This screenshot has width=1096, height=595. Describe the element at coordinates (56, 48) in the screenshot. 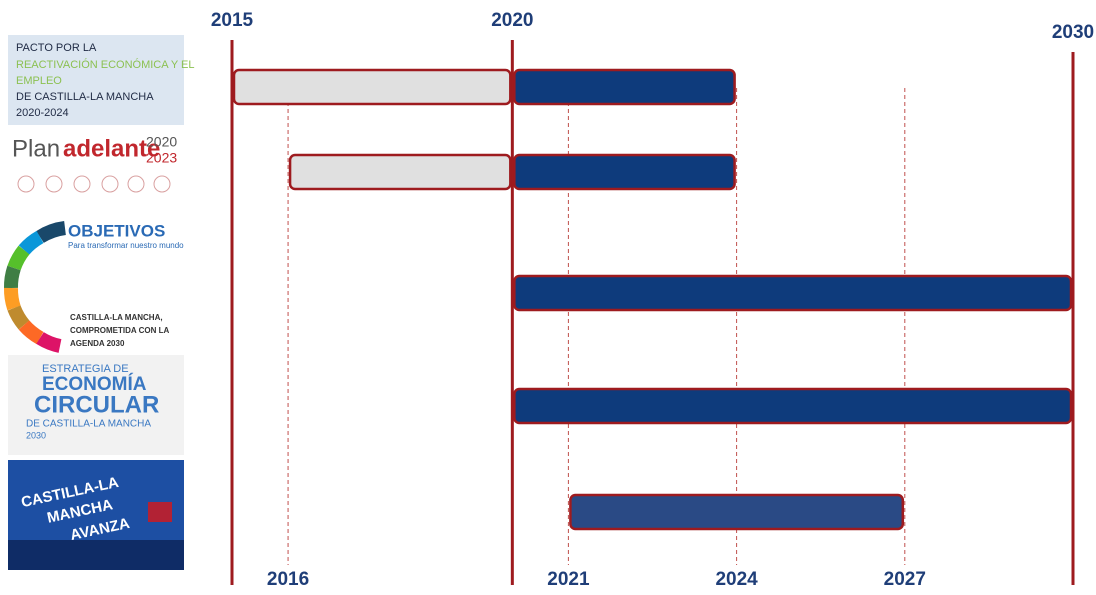

I see `row-label: PACTO POR LA` at that location.